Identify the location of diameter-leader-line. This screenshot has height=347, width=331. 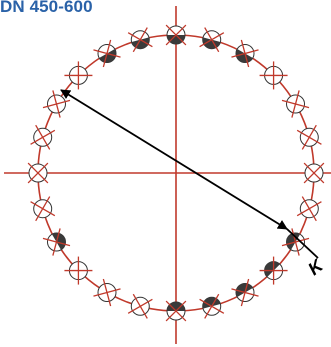
(302, 243).